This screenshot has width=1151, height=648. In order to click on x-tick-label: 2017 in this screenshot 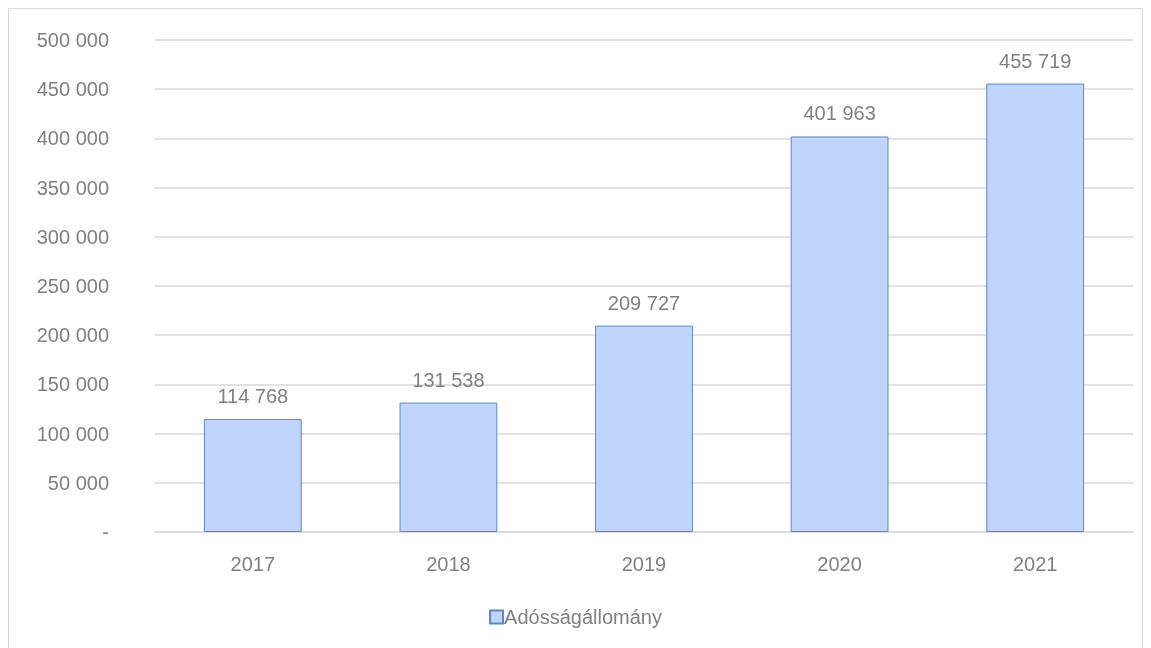, I will do `click(253, 564)`.